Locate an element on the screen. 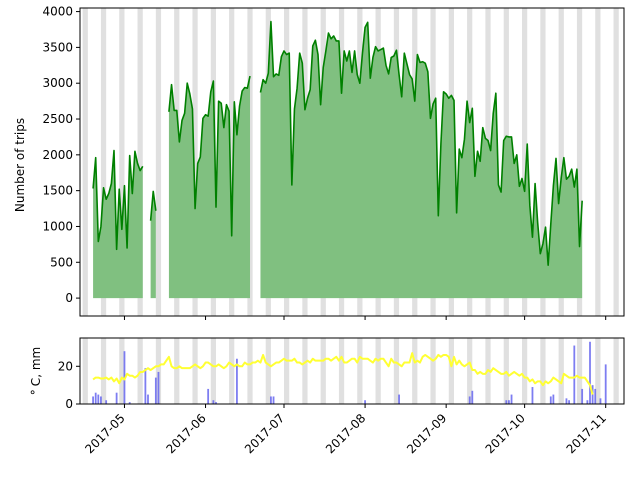 The image size is (640, 480). y-tick-label: 1000 is located at coordinates (57, 226).